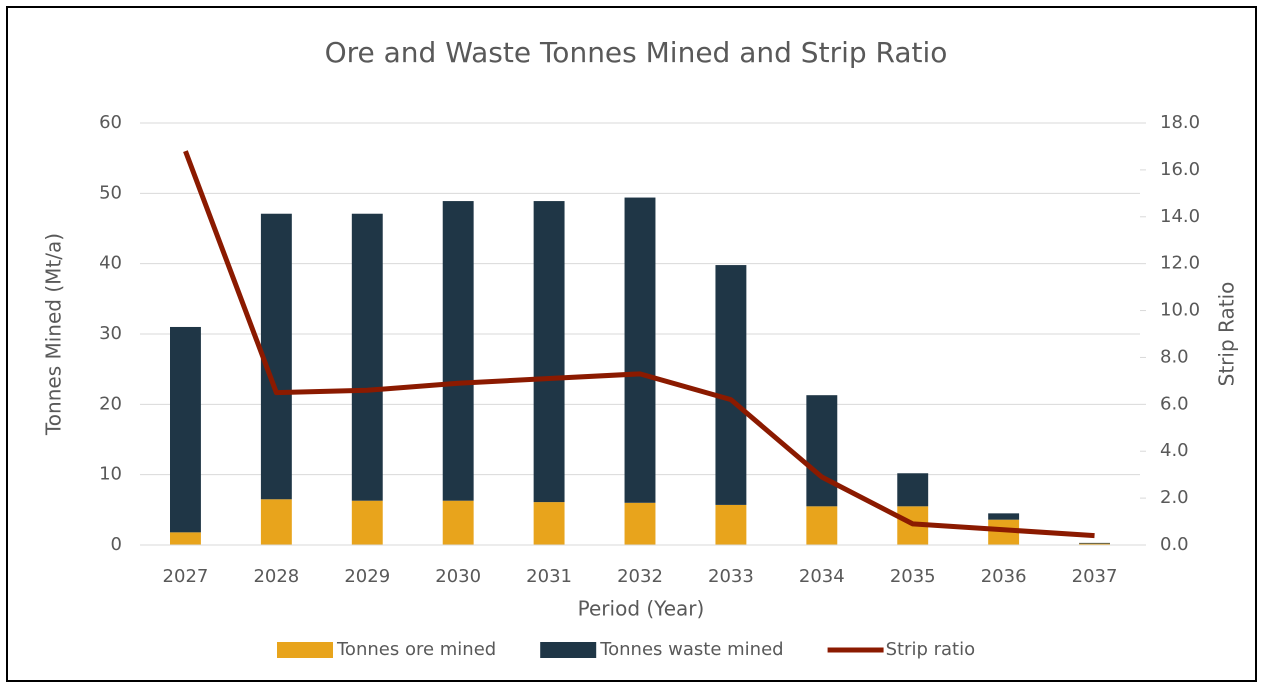  What do you see at coordinates (1004, 576) in the screenshot?
I see `x-tick-label: 2036` at bounding box center [1004, 576].